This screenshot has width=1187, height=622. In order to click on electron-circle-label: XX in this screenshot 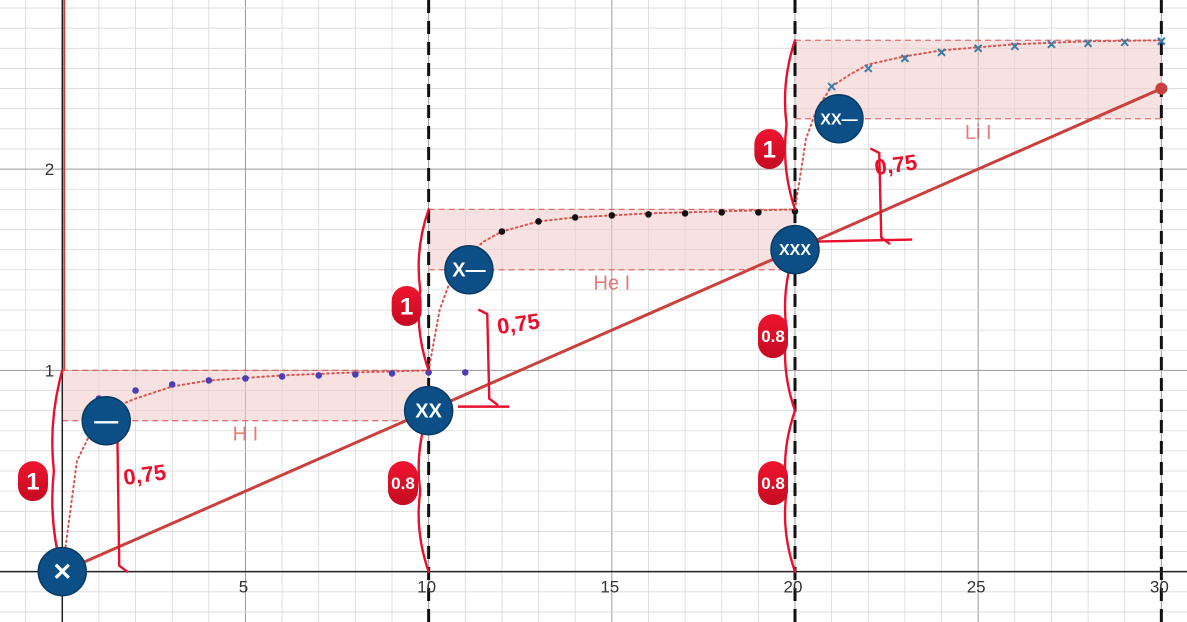, I will do `click(428, 412)`.